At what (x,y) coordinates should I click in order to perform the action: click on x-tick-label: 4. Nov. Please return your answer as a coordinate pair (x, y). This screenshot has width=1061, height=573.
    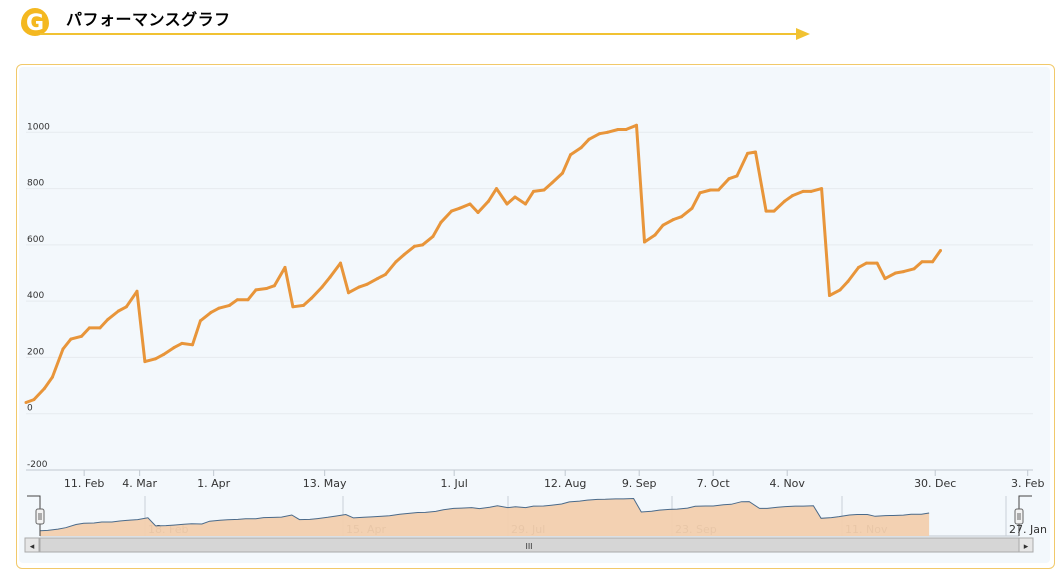
    Looking at the image, I should click on (787, 483).